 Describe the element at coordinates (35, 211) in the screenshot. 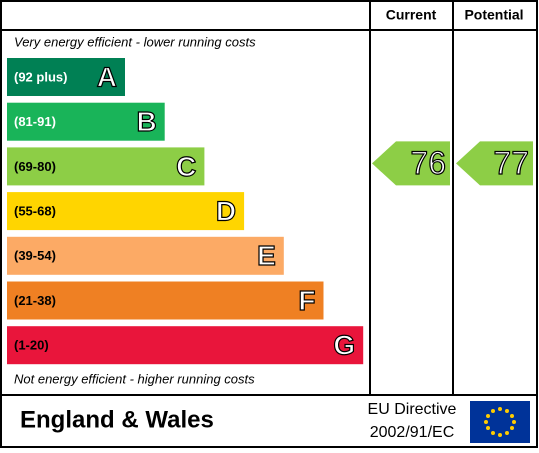

I see `band-range: (55-68)` at that location.